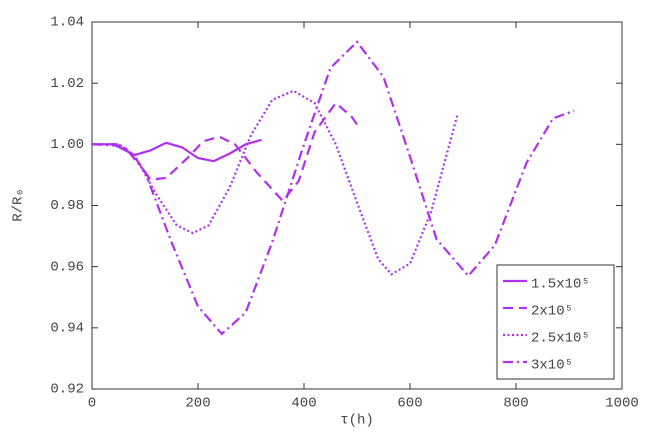 The image size is (654, 436). Describe the element at coordinates (67, 390) in the screenshot. I see `y-tick-label: 0.92` at that location.